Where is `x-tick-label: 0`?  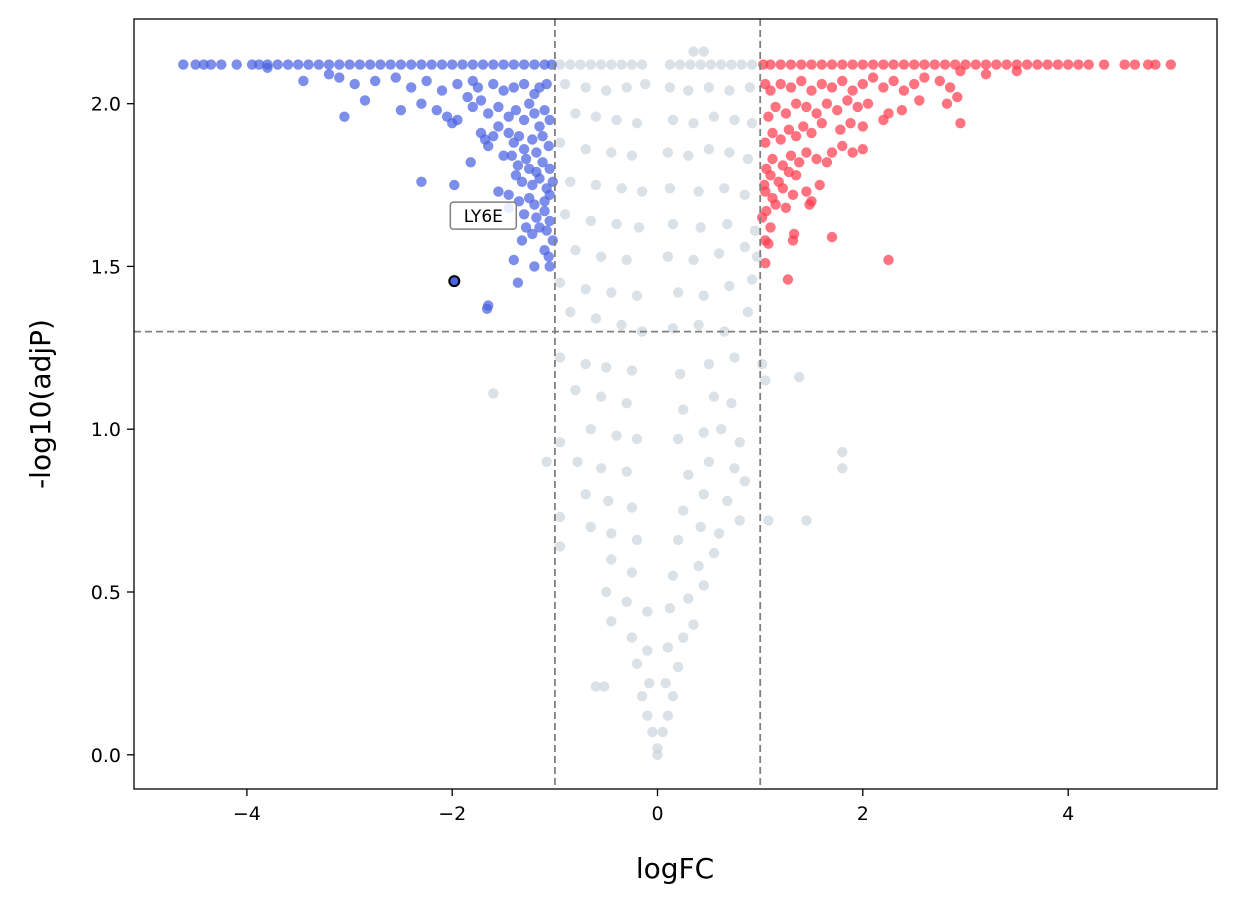 x-tick-label: 0 is located at coordinates (657, 814).